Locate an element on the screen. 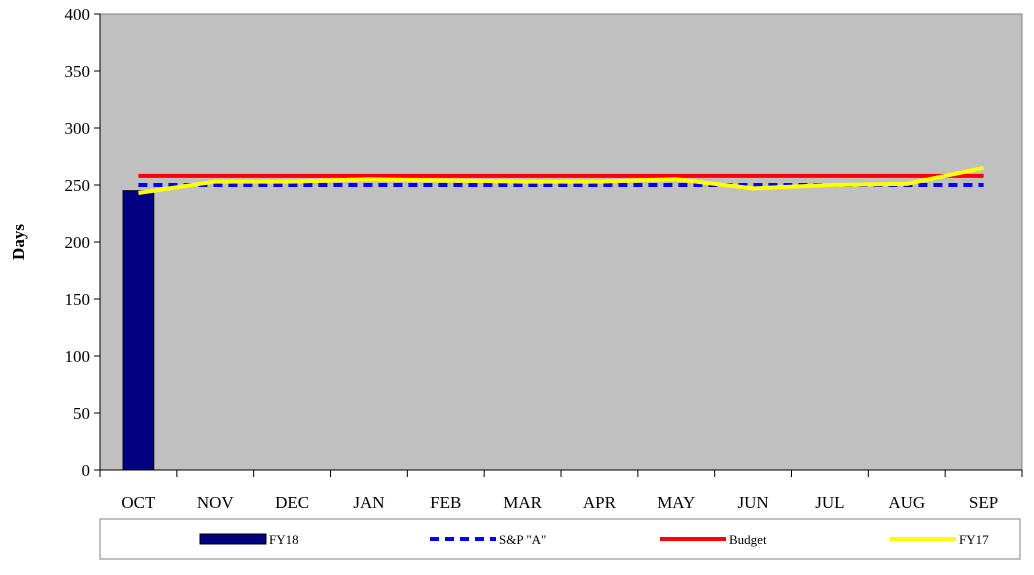 This screenshot has height=575, width=1034. x-tick-label: JUN is located at coordinates (752, 502).